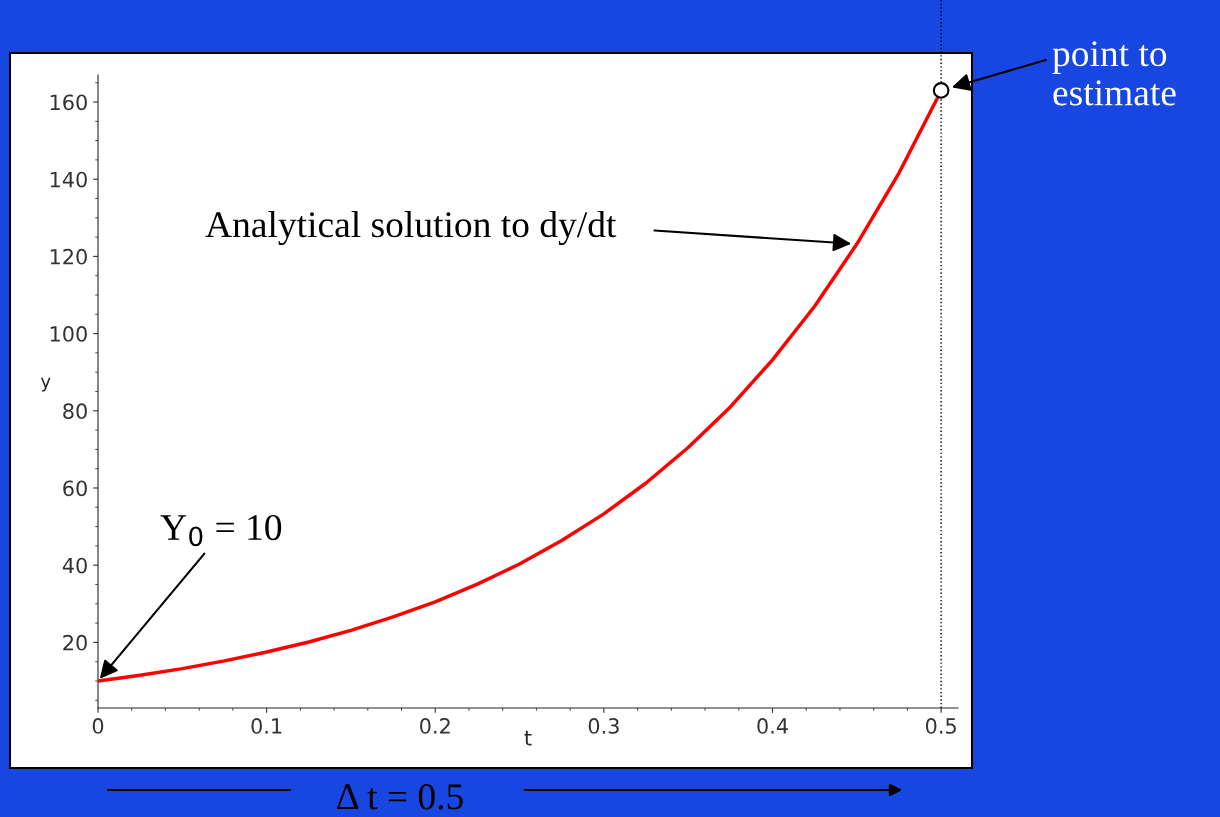  I want to click on x-tick-label: 0.2, so click(435, 726).